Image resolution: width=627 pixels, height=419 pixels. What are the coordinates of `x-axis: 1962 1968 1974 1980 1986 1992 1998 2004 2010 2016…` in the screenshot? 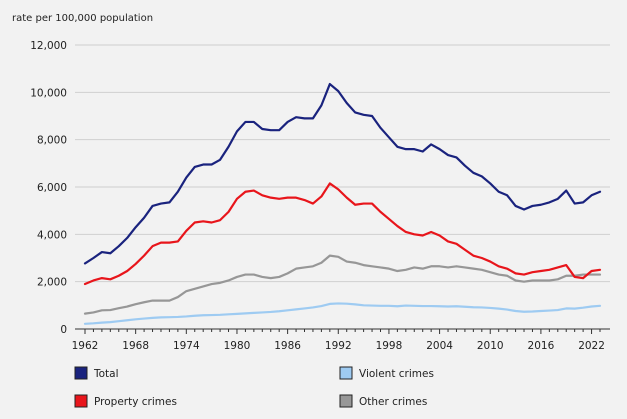 It's located at (341, 340).